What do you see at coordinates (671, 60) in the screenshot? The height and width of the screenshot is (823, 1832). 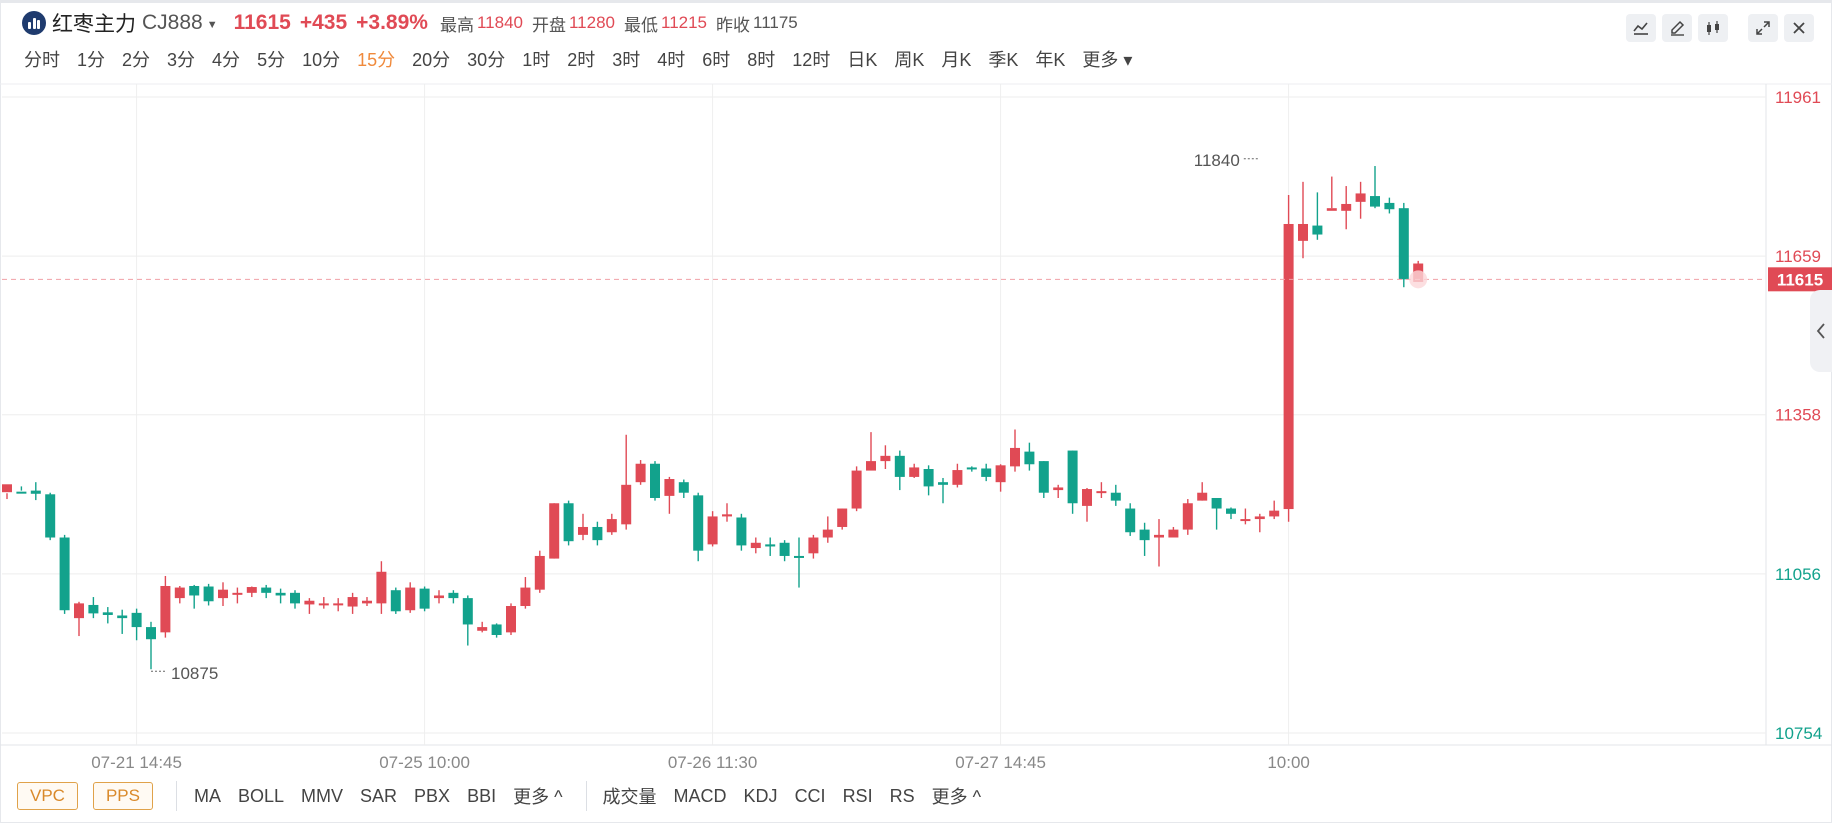 I see `period-tab: 4时` at bounding box center [671, 60].